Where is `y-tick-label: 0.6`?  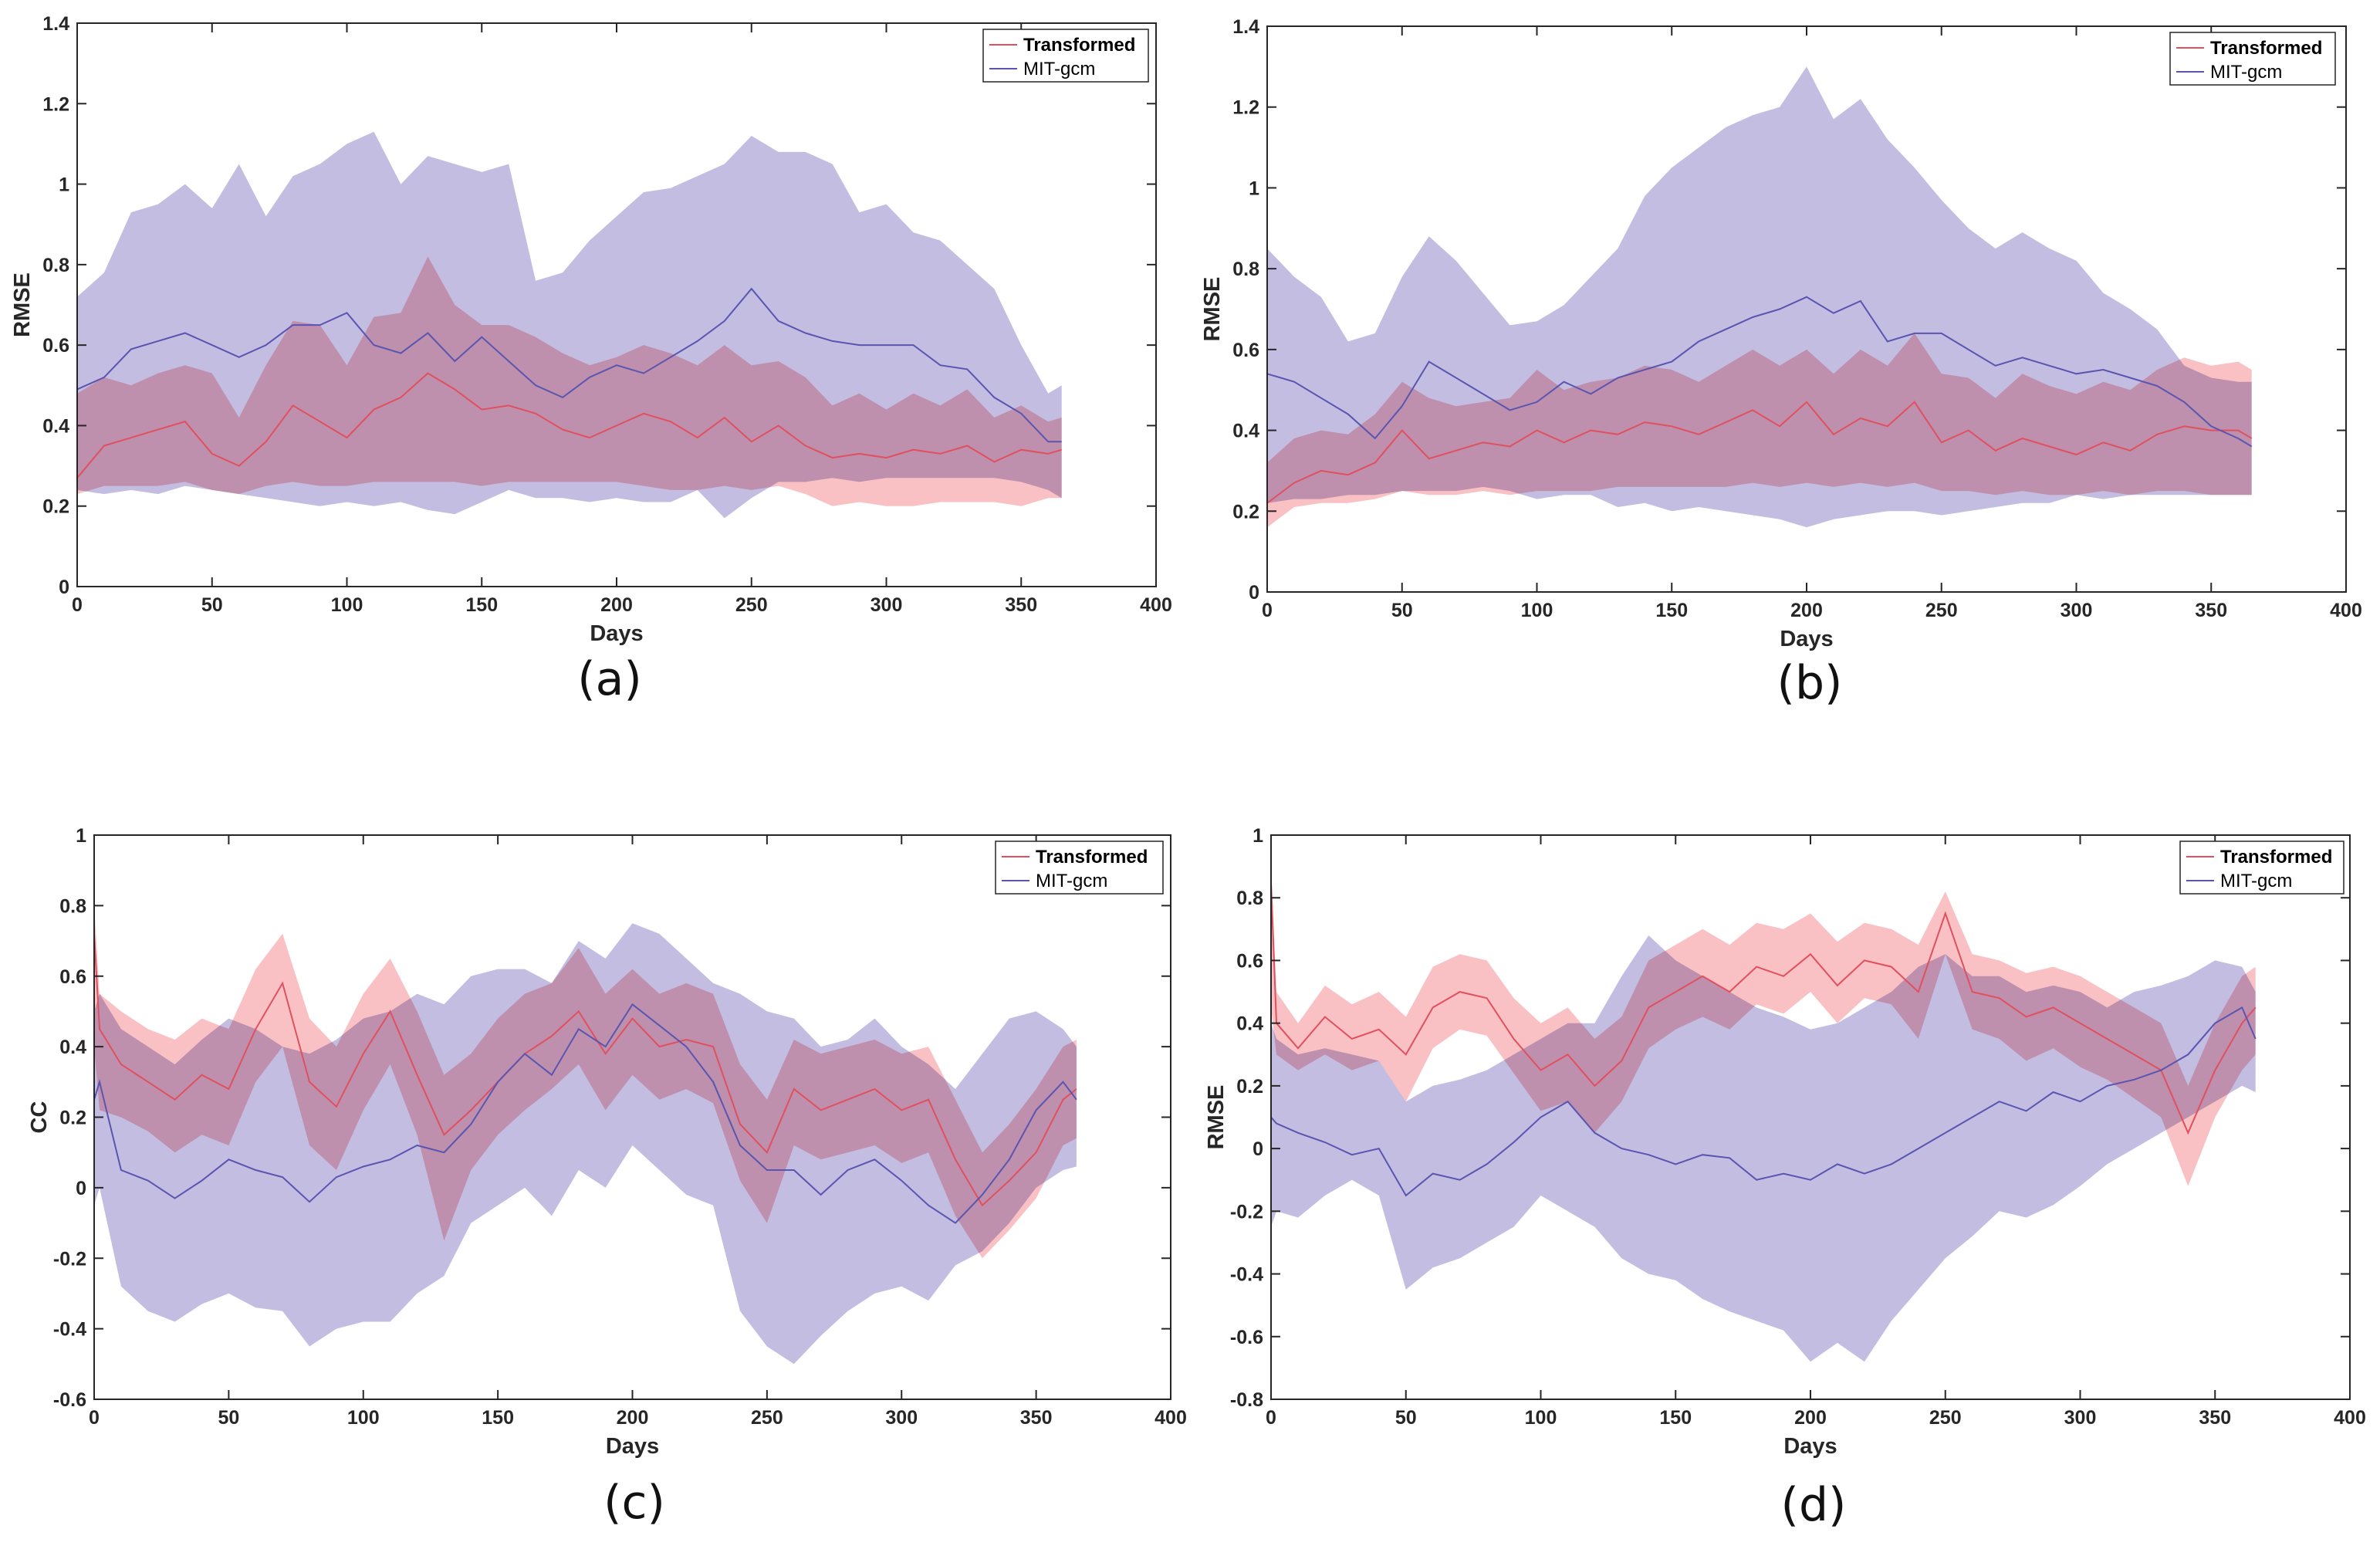
y-tick-label: 0.6 is located at coordinates (55, 346).